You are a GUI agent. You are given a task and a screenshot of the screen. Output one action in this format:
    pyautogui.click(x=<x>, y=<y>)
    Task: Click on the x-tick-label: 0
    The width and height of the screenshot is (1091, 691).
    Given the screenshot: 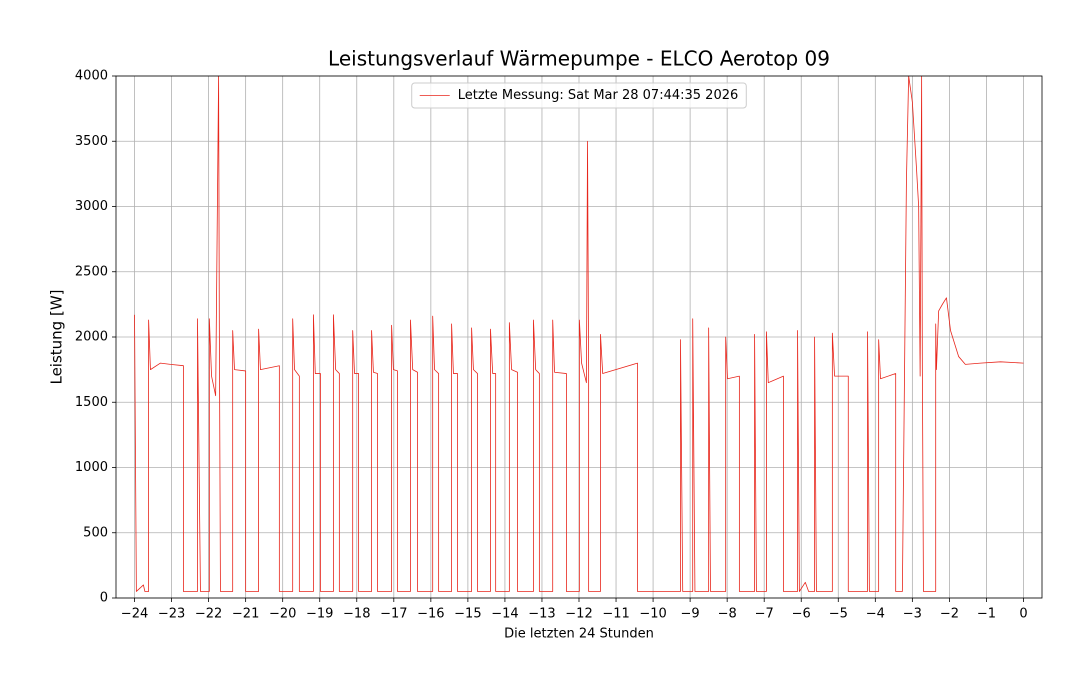 What is the action you would take?
    pyautogui.click(x=1023, y=614)
    